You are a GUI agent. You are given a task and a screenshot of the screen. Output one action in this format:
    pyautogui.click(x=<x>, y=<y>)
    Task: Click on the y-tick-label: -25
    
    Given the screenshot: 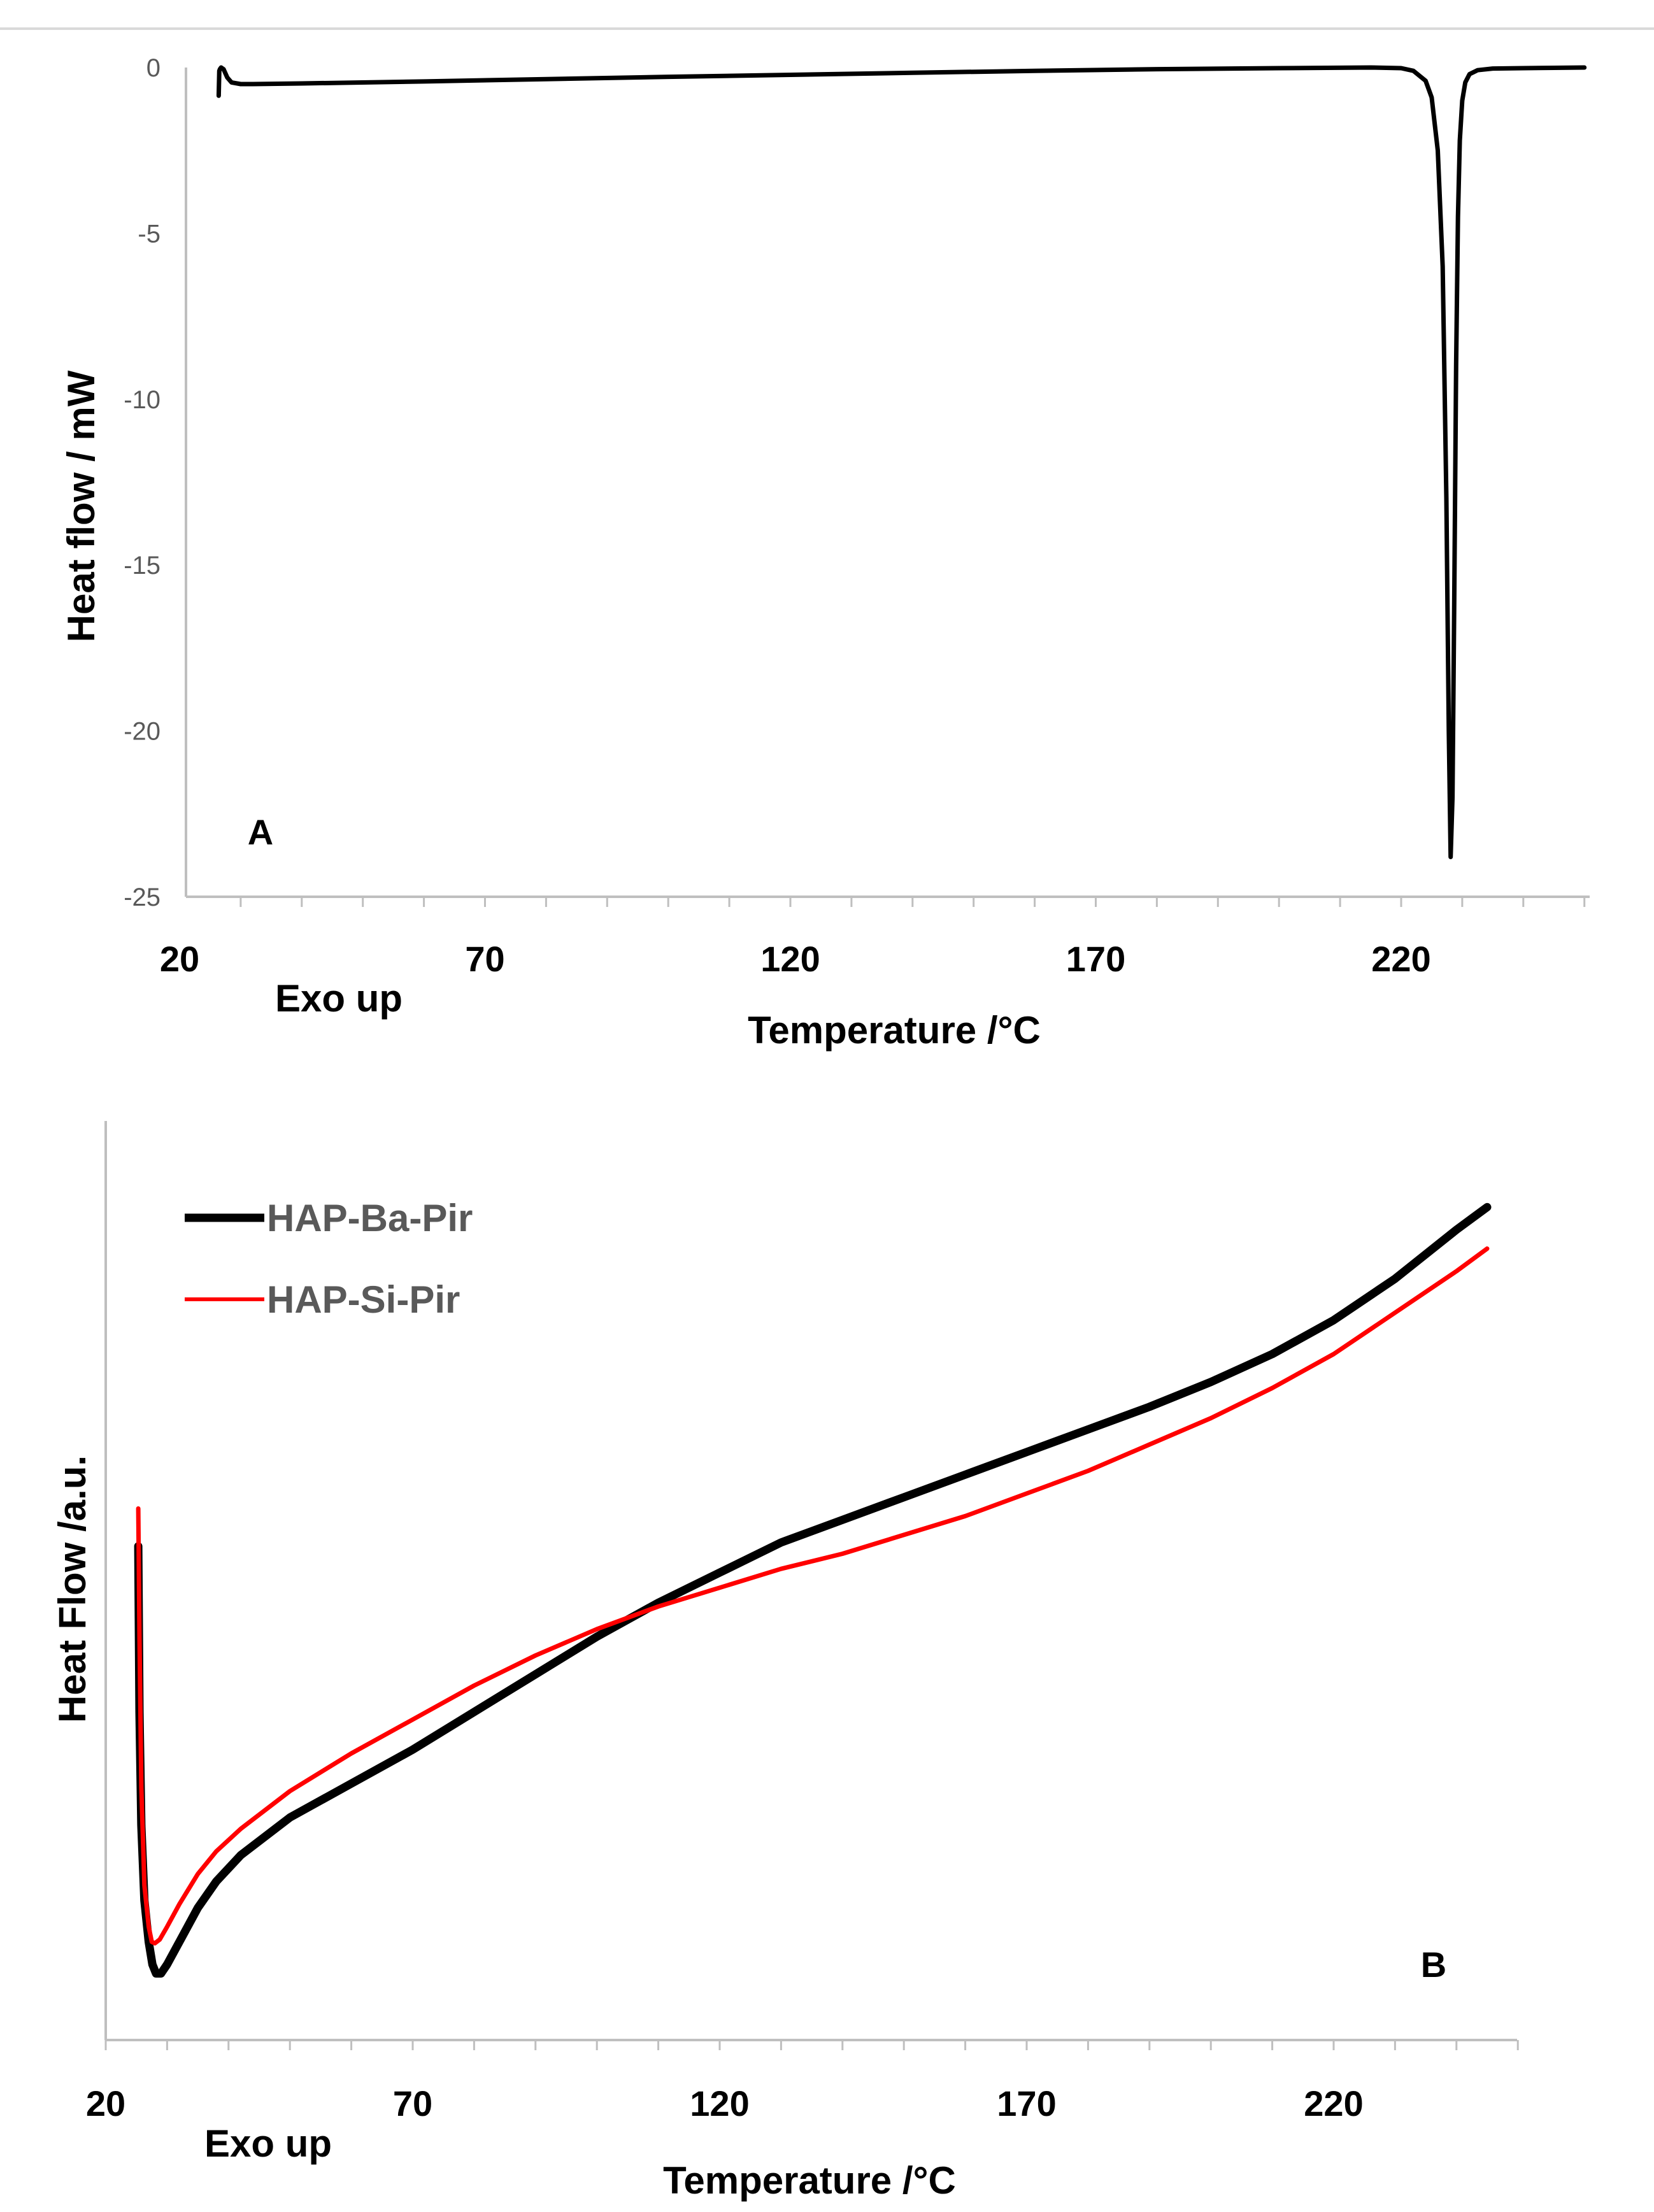 What is the action you would take?
    pyautogui.click(x=142, y=897)
    